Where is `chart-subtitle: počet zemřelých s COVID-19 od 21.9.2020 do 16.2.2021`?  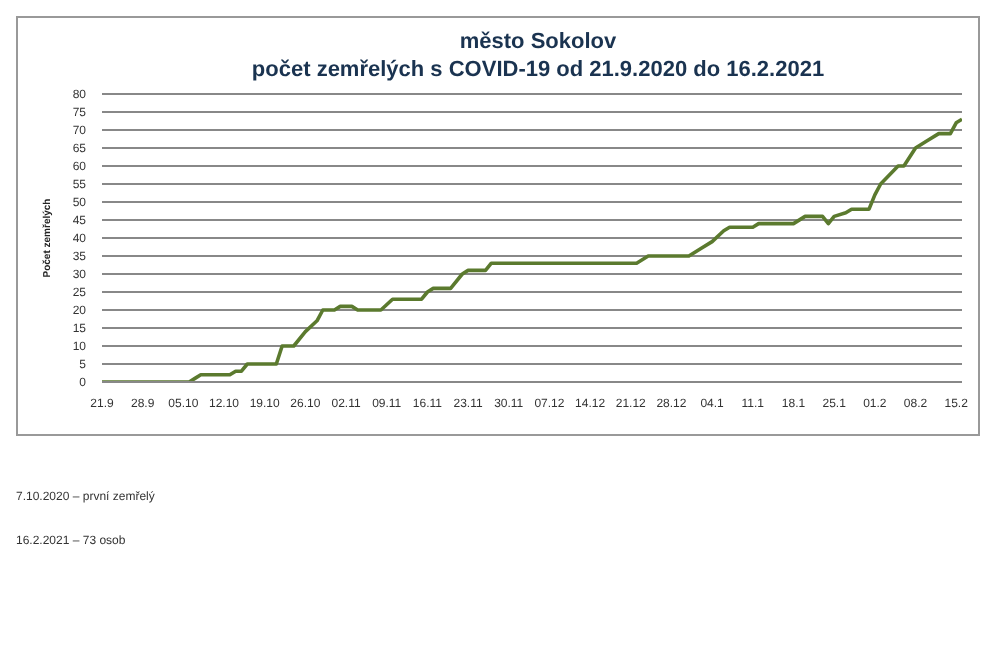
chart-subtitle: počet zemřelých s COVID-19 od 21.9.2020 do 16.2.2021 is located at coordinates (538, 70).